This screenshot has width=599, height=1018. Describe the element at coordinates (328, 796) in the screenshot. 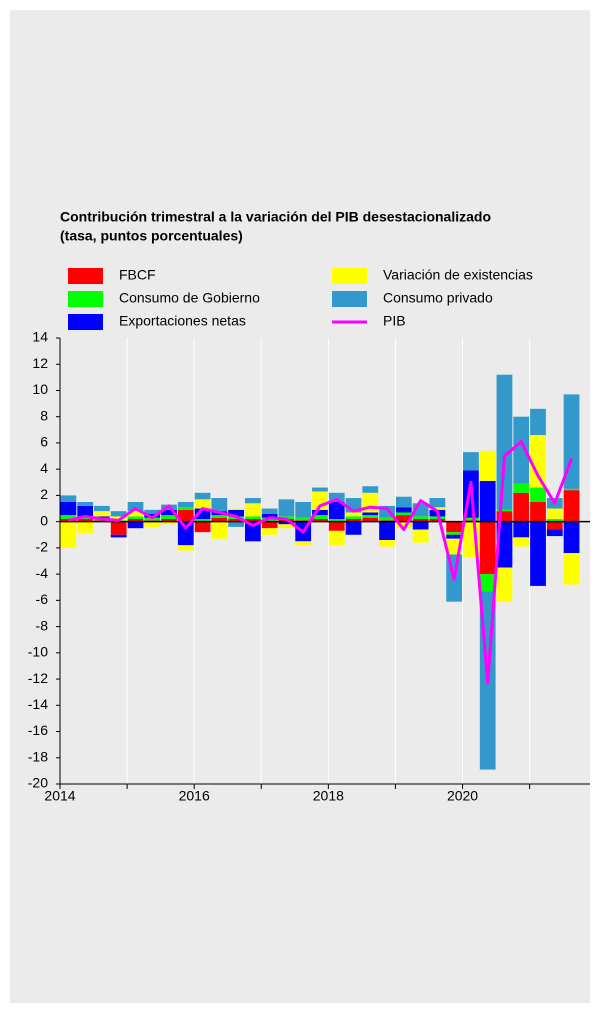

I see `x-tick-label: 2018` at that location.